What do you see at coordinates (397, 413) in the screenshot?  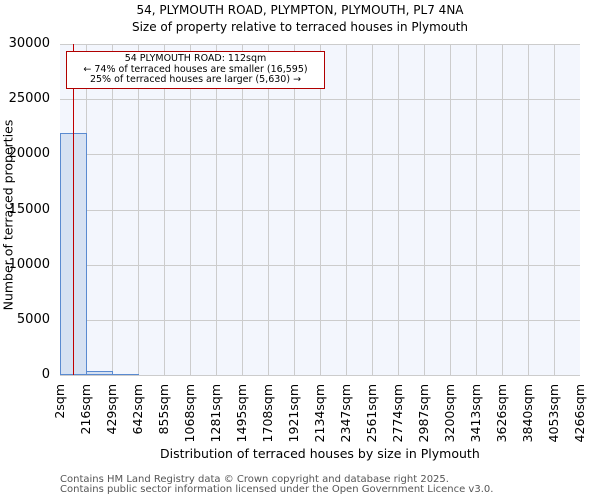 I see `x-tick-label: 2774sqm` at bounding box center [397, 413].